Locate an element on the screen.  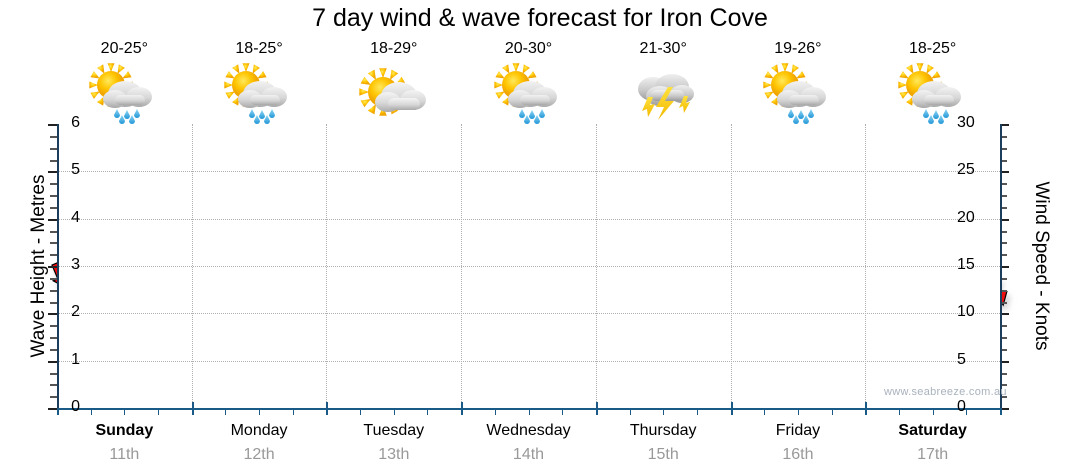
day-temperature-range: 20-30° is located at coordinates (528, 48).